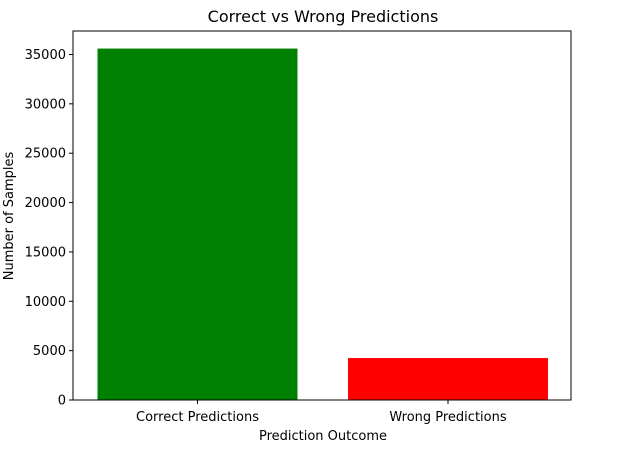 The image size is (626, 458). What do you see at coordinates (45, 104) in the screenshot?
I see `y-tick-label: 30000` at bounding box center [45, 104].